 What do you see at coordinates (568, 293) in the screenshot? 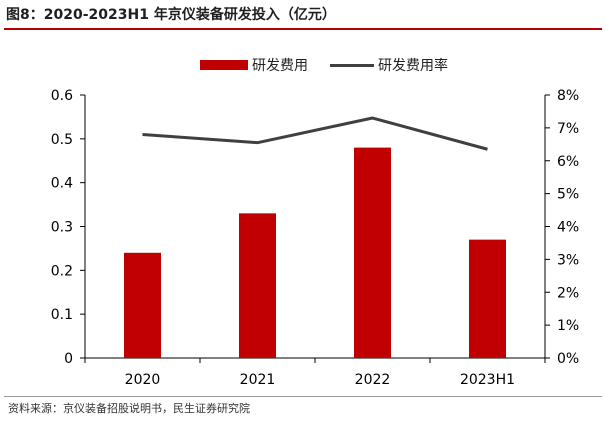
I see `y-right-tick-label: 2%` at bounding box center [568, 293].